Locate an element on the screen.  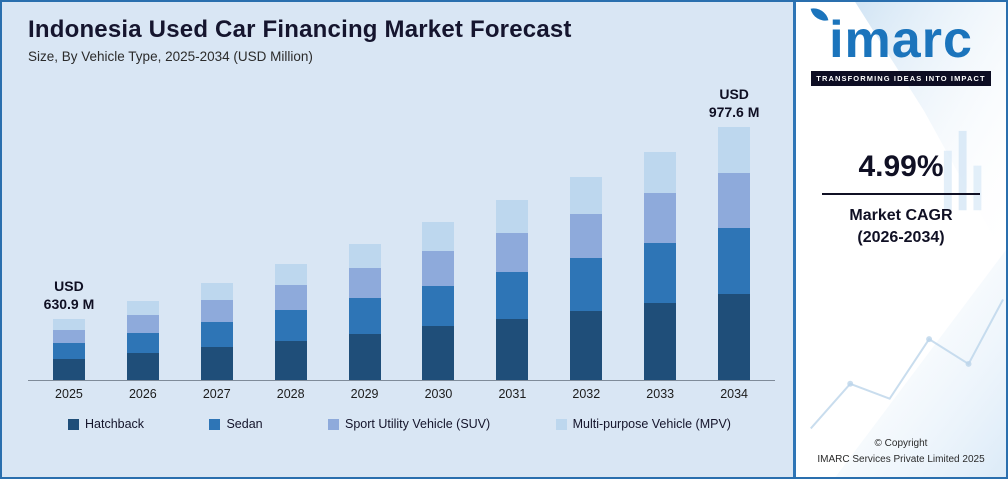
bar-segment-hatchback-2029 is located at coordinates (364, 356).